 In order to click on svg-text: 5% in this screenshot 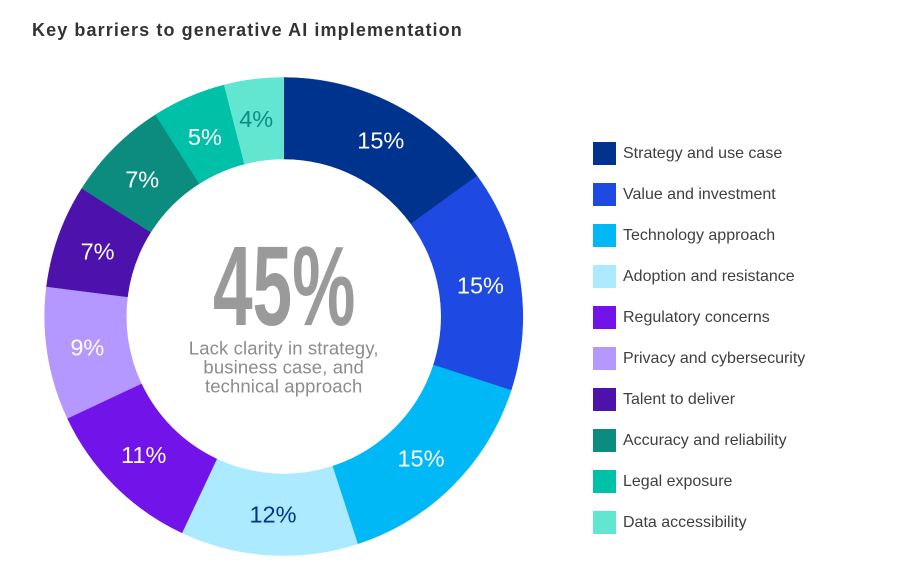, I will do `click(205, 137)`.